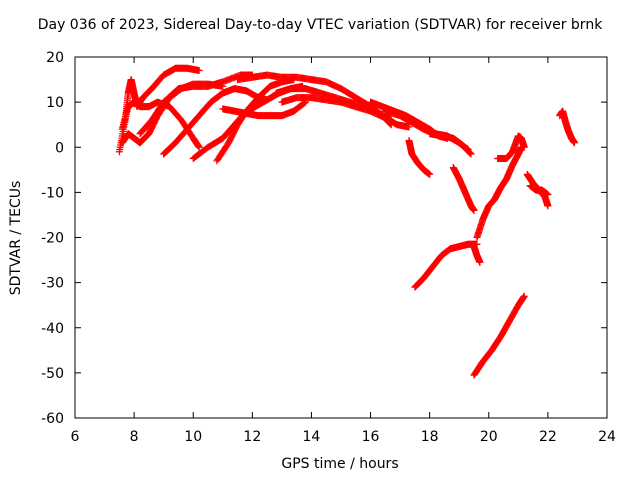  What do you see at coordinates (59, 148) in the screenshot?
I see `y-tick-label: 0` at bounding box center [59, 148].